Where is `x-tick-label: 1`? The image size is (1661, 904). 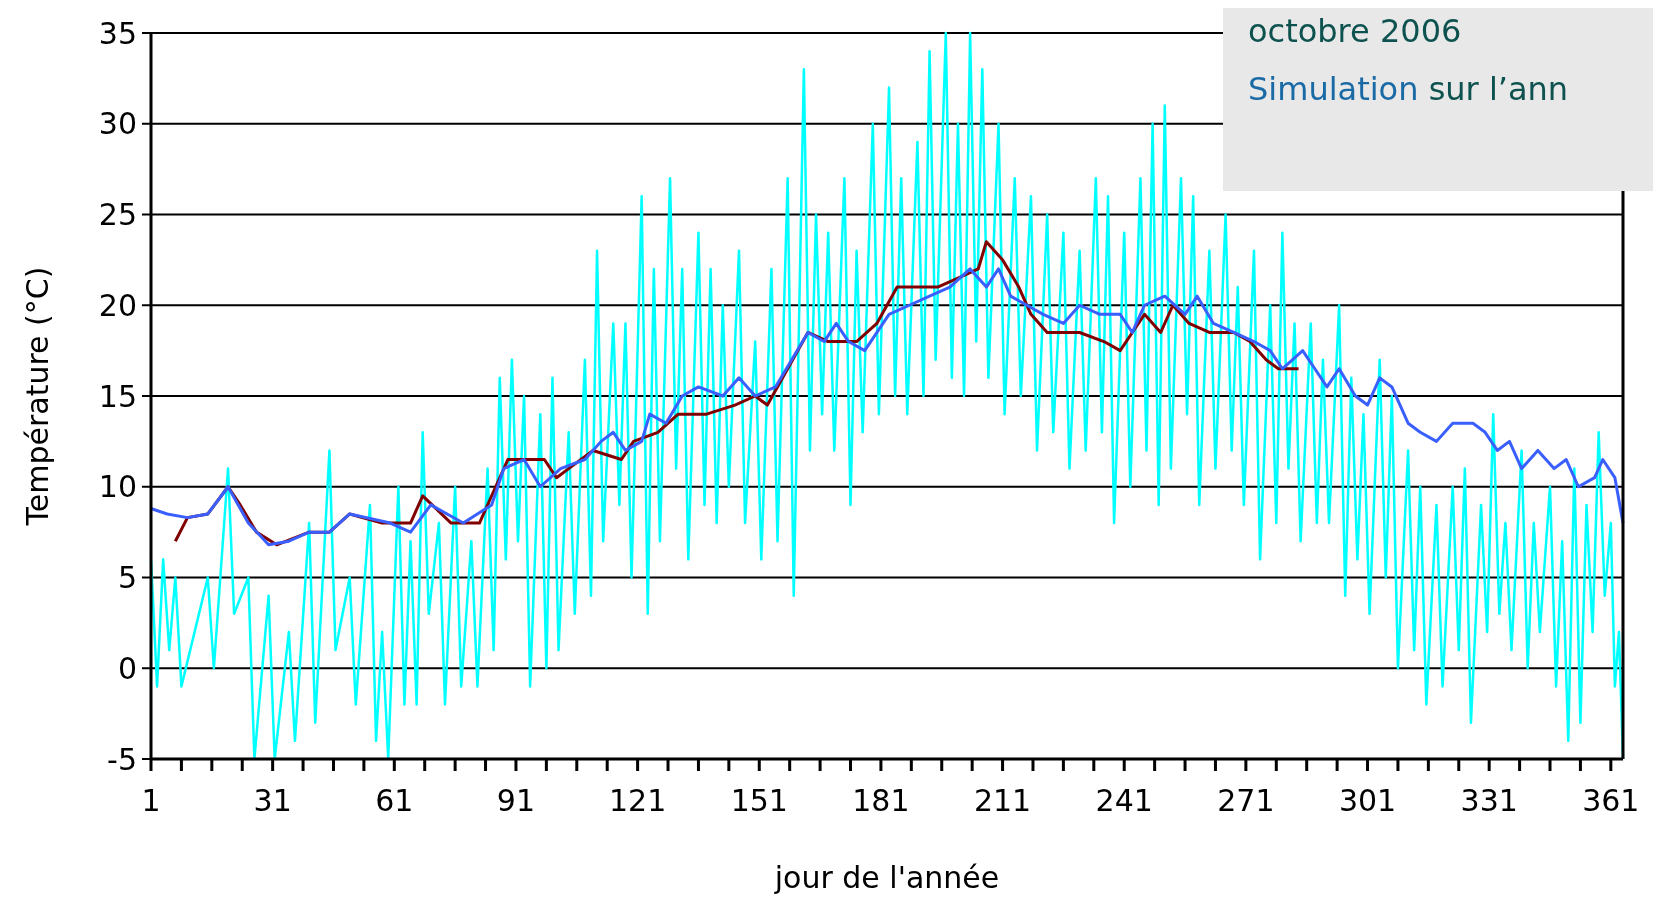
x-tick-label: 1 is located at coordinates (151, 800).